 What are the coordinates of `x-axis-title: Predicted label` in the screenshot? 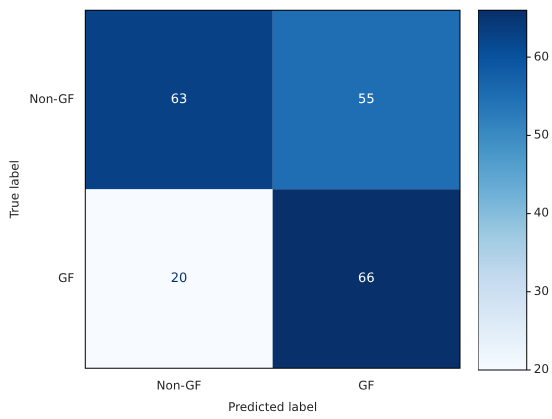 It's located at (273, 407).